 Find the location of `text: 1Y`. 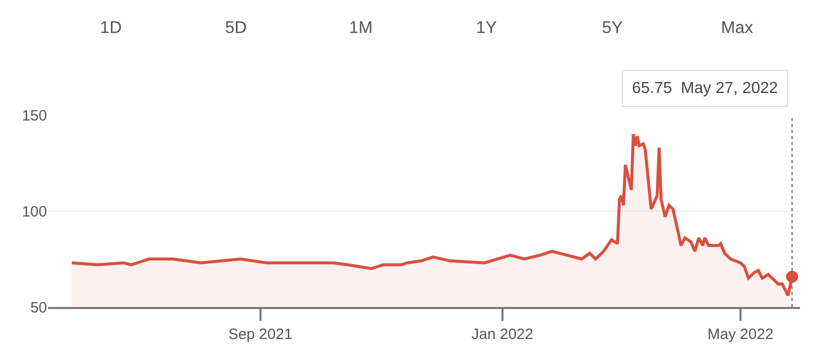

text: 1Y is located at coordinates (486, 27).